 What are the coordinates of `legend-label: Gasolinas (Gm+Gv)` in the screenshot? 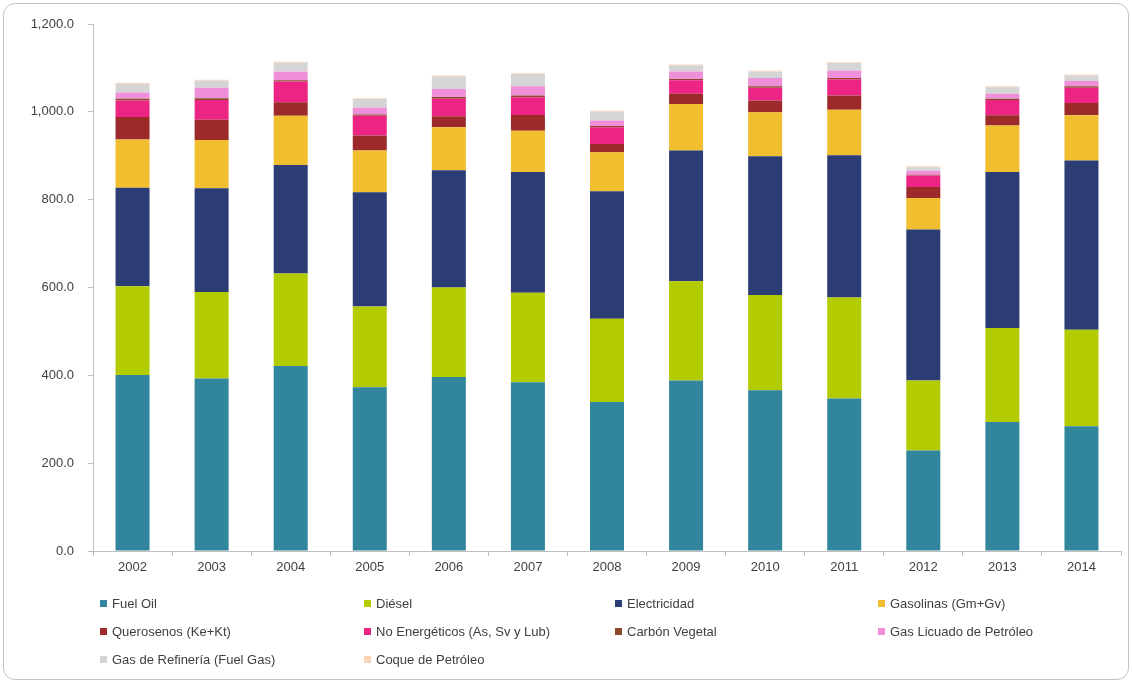 It's located at (948, 603).